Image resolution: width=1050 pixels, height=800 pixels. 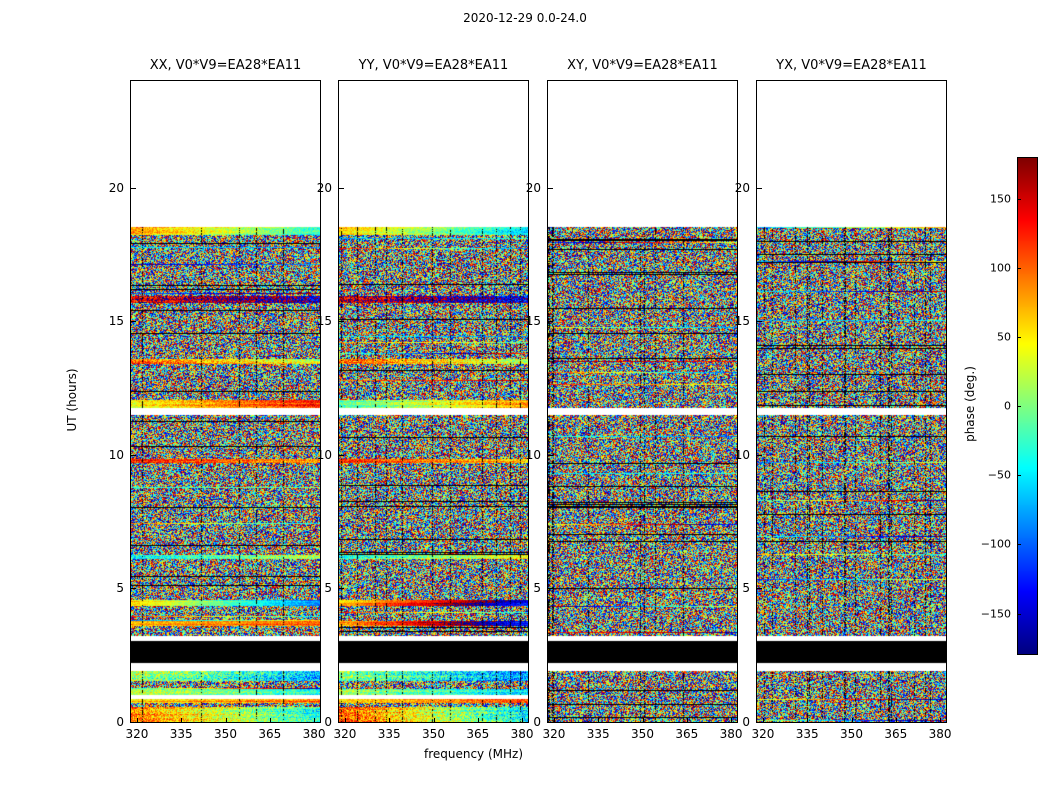 I want to click on colorbar-tick-label: 50, so click(x=1004, y=337).